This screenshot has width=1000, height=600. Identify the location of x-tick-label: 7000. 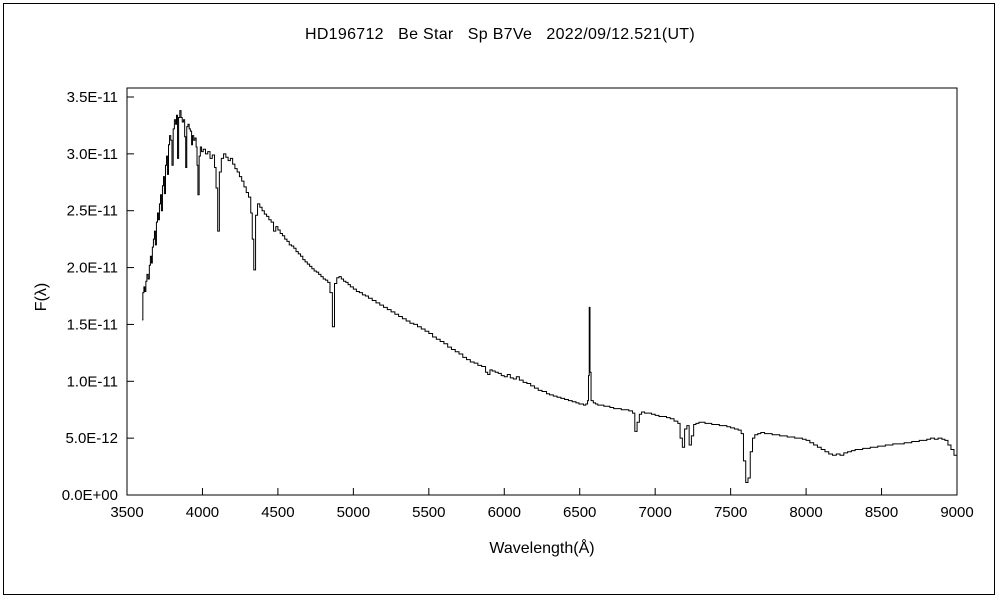
(654, 512).